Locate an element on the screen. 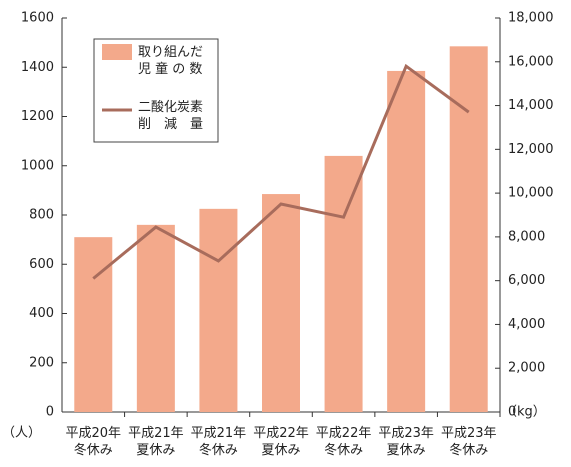  y2-tick-label: 12,000 is located at coordinates (531, 149).